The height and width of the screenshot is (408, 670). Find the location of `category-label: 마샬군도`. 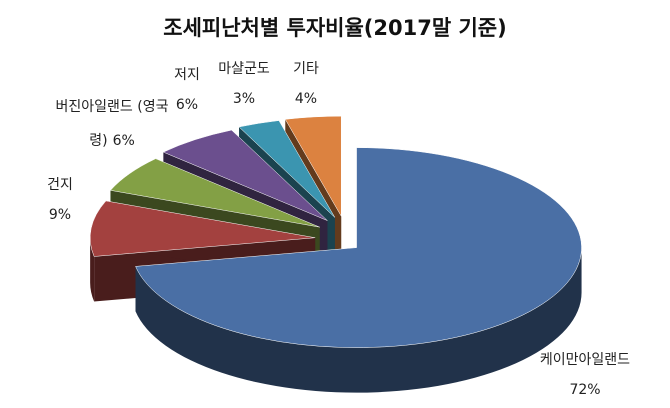

category-label: 마샬군도 is located at coordinates (244, 69).